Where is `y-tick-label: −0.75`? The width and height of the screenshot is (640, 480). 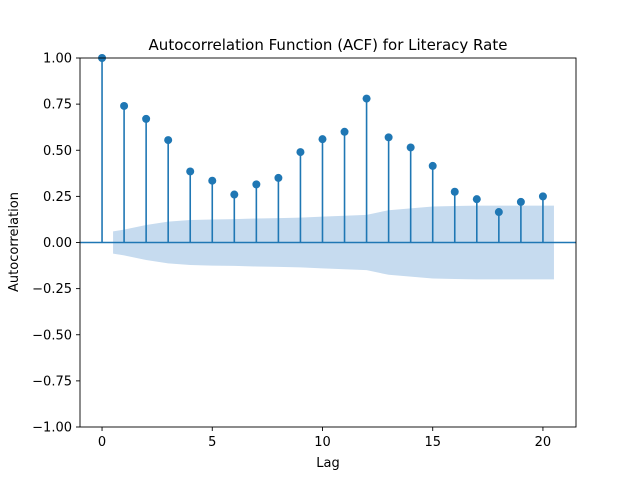
y-tick-label: −0.75 is located at coordinates (52, 381).